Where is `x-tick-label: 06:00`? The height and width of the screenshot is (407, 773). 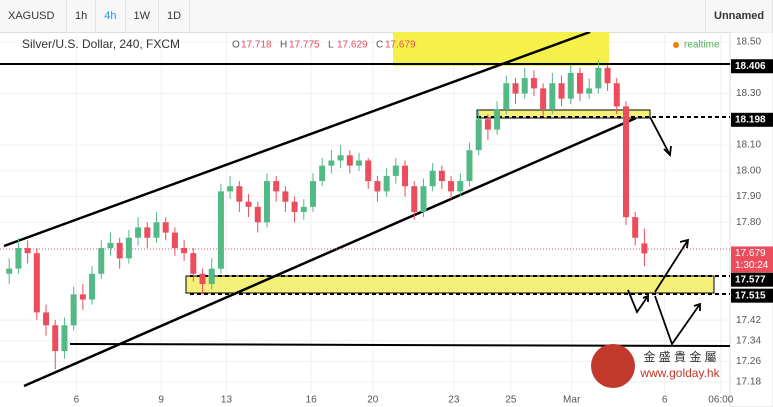
x-tick-label: 06:00 is located at coordinates (720, 400).